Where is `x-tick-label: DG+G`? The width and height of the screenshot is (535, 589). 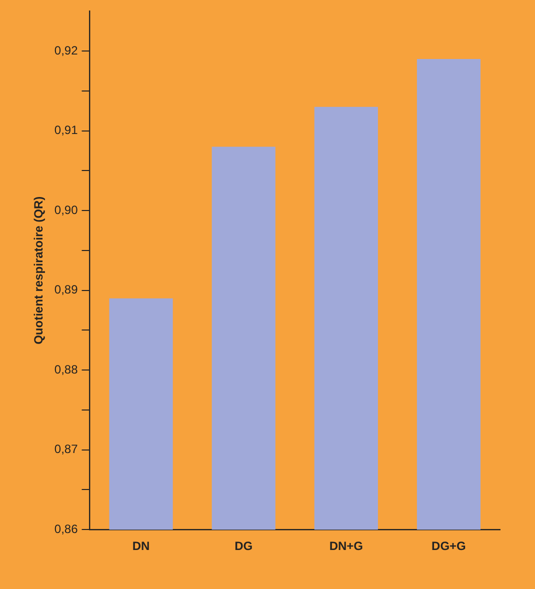 x-tick-label: DG+G is located at coordinates (449, 546).